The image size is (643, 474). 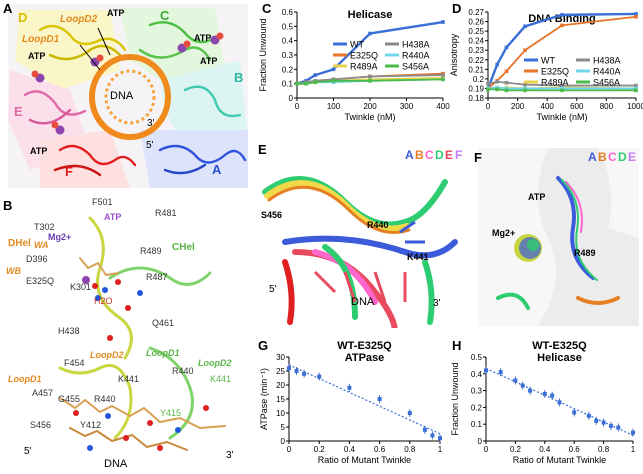 I want to click on chart-c-legend-label-r440a: R440A, so click(x=416, y=56).